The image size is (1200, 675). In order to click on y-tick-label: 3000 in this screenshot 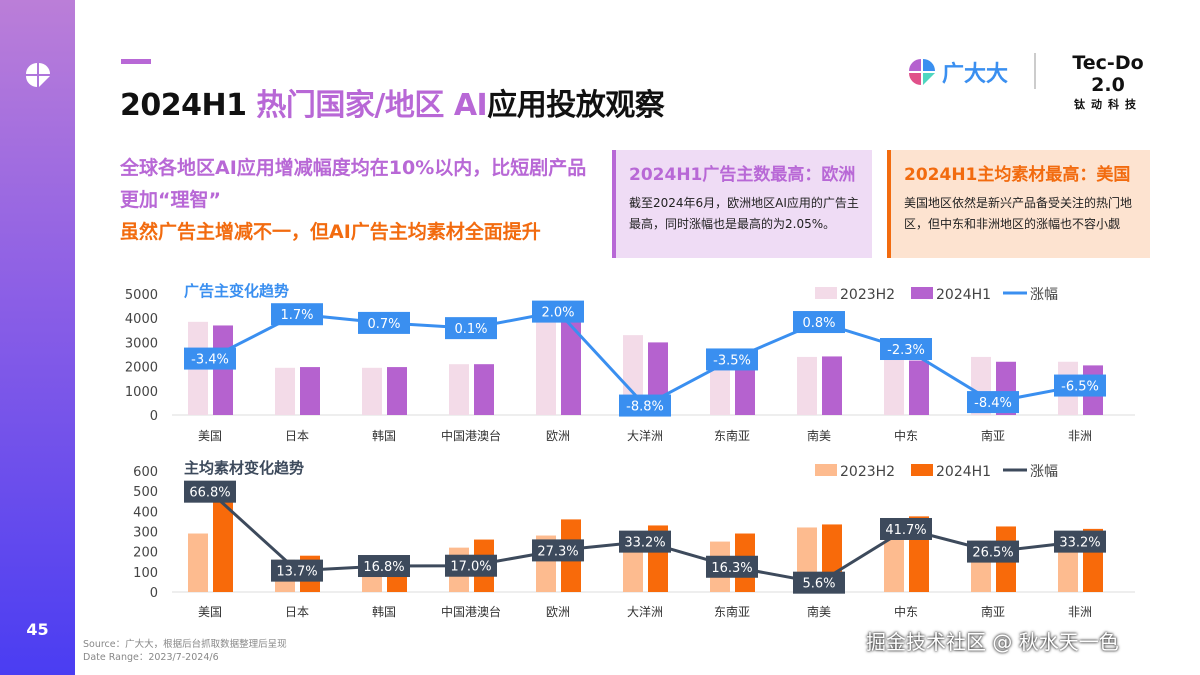, I will do `click(141, 343)`.